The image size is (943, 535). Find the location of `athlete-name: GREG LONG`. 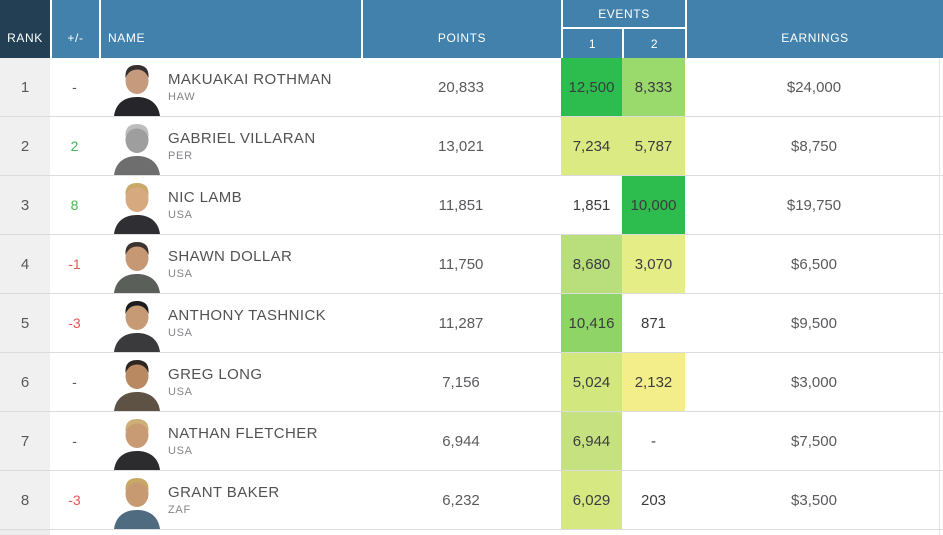

athlete-name: GREG LONG is located at coordinates (215, 374).